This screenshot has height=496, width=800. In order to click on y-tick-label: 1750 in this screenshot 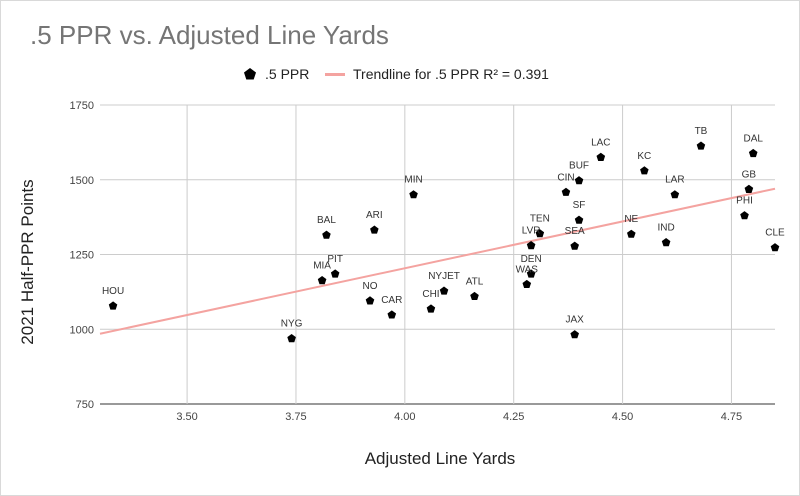, I will do `click(82, 106)`.